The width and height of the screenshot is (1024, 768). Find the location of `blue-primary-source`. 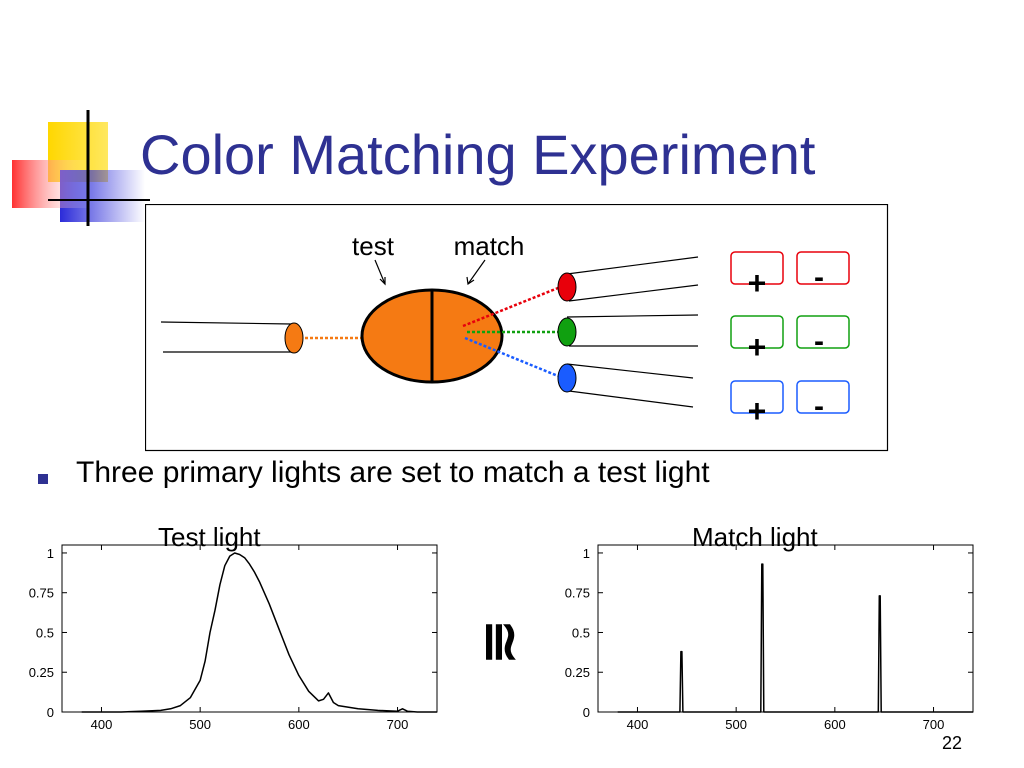

blue-primary-source is located at coordinates (567, 378).